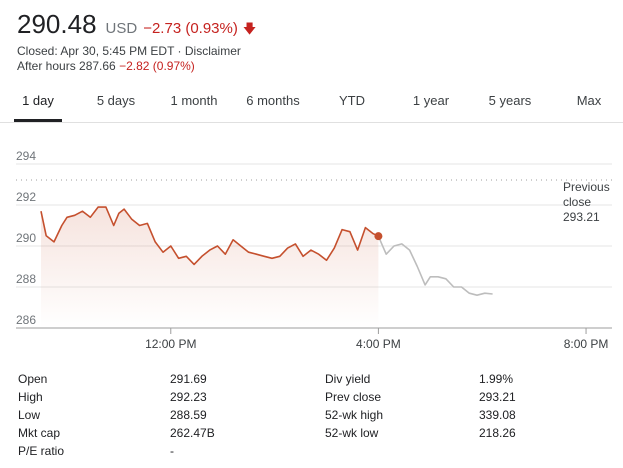  What do you see at coordinates (378, 344) in the screenshot?
I see `x-tick-label: 4:00 PM` at bounding box center [378, 344].